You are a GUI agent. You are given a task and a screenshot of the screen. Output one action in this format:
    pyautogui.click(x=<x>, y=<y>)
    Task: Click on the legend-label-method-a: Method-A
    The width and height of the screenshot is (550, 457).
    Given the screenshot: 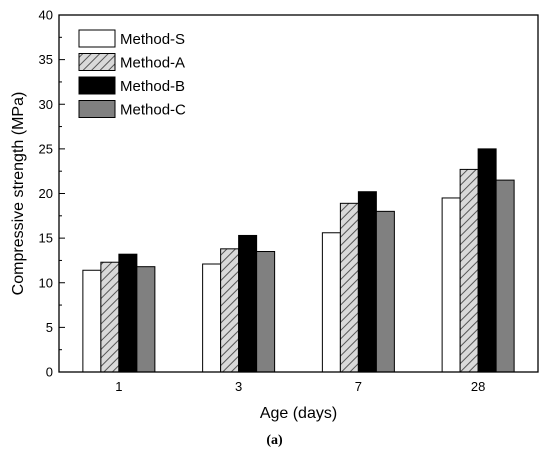 What is the action you would take?
    pyautogui.click(x=152, y=63)
    